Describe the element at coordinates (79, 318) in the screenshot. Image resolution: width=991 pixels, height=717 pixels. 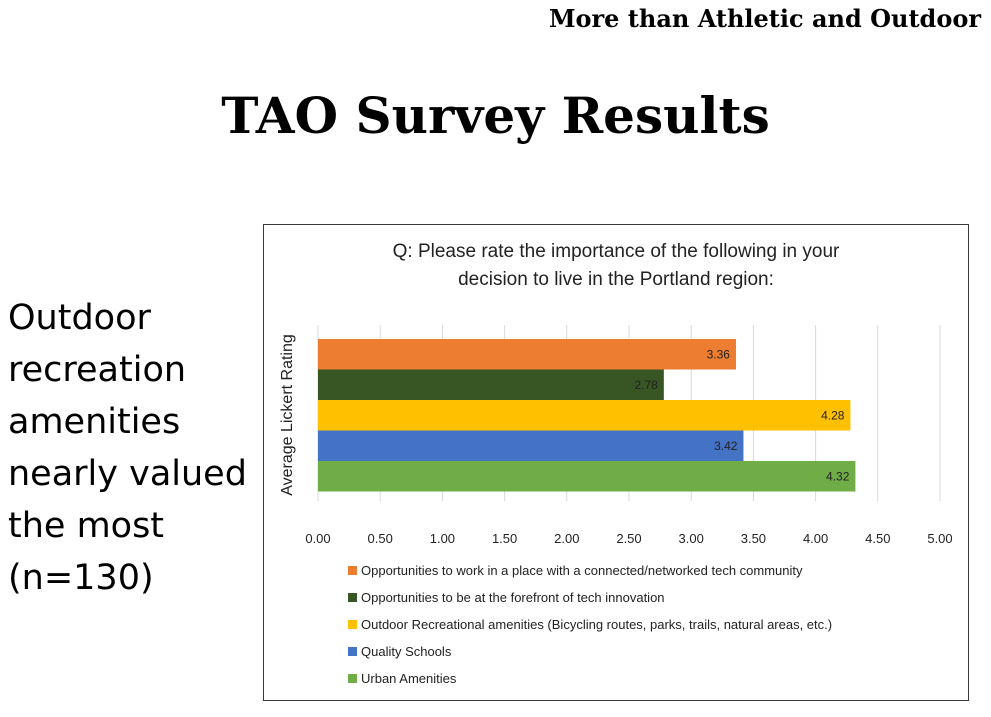
I see `side-text-line: Outdoor` at that location.